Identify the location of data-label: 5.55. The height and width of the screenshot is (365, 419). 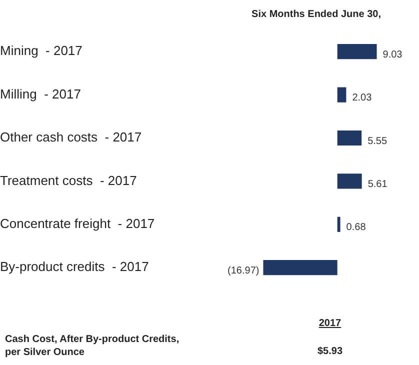
(378, 141).